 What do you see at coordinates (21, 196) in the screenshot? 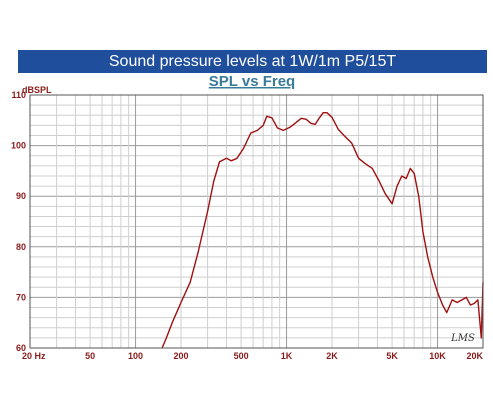
I see `y-tick-label: 90` at bounding box center [21, 196].